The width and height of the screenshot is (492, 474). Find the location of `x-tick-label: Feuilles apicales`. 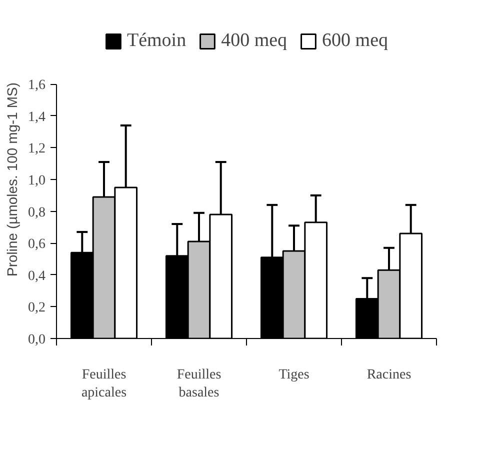

x-tick-label: Feuilles apicales is located at coordinates (104, 384).